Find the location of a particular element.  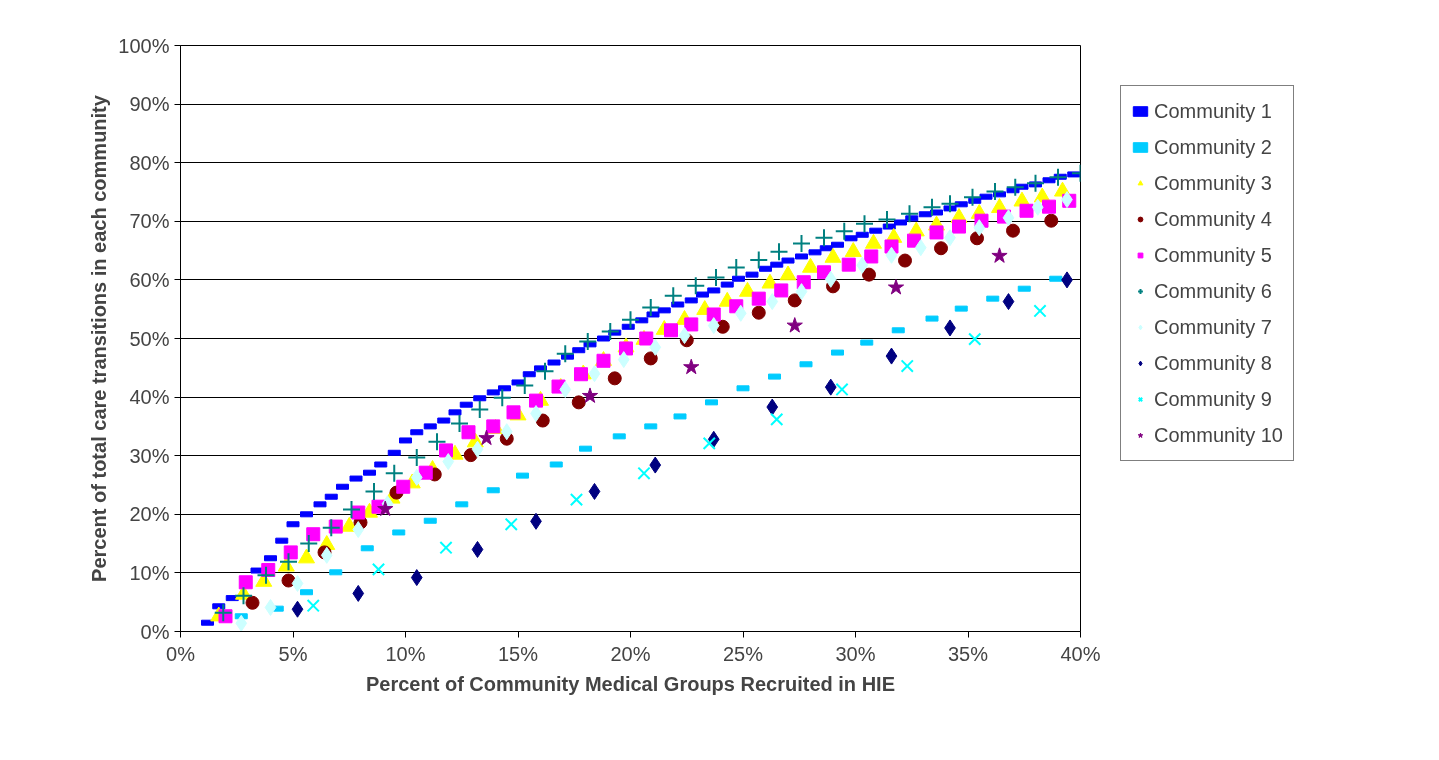

y-tick-label: 50% is located at coordinates (149, 338).